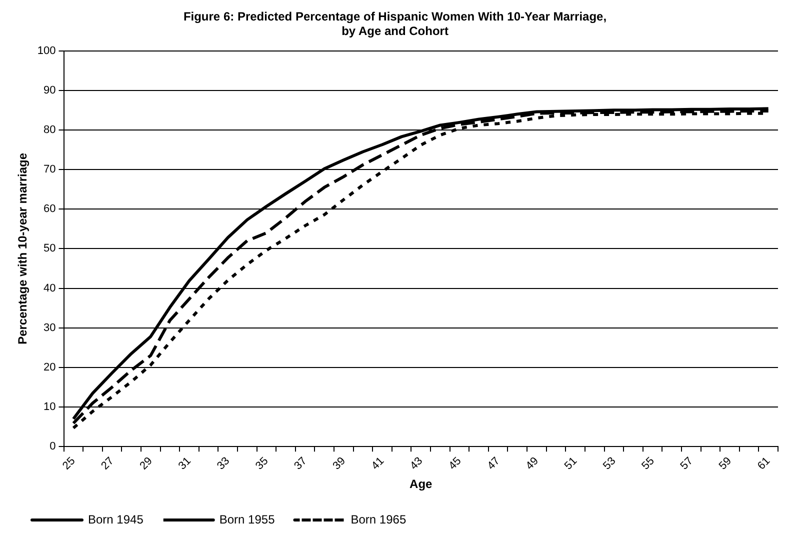 The width and height of the screenshot is (796, 544). What do you see at coordinates (493, 463) in the screenshot?
I see `x-tick-label: 47` at bounding box center [493, 463].